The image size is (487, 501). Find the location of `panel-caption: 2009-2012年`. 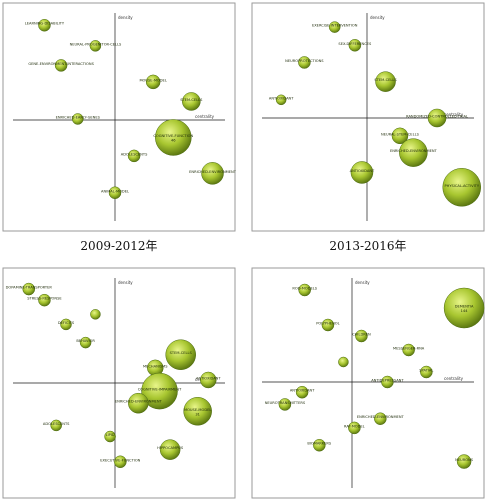

panel-caption: 2009-2012年 is located at coordinates (118, 246).